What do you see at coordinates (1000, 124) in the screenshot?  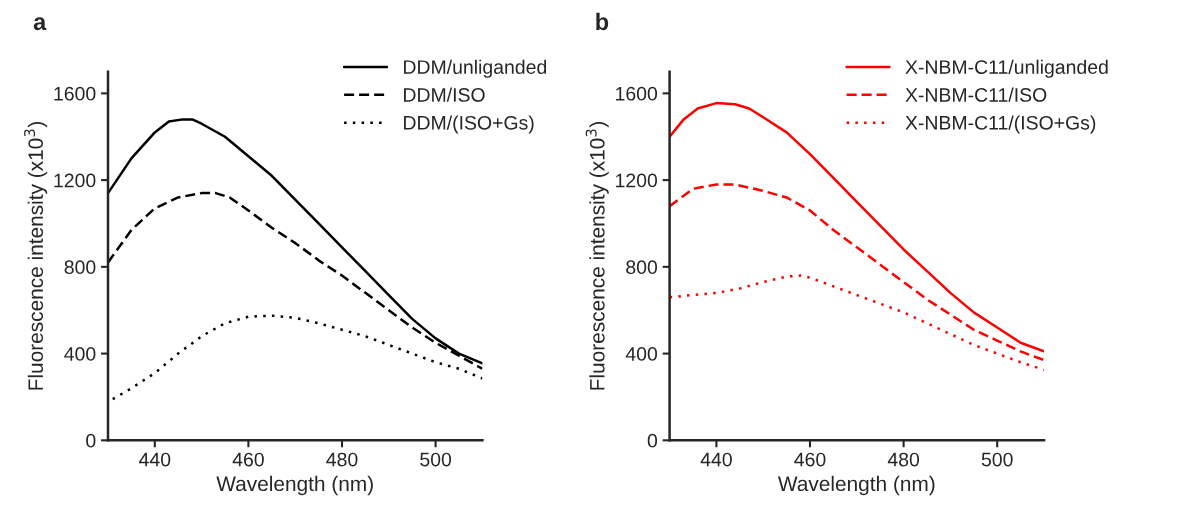 I see `legend-label: X-NBM-C11/(ISO+Gs)` at bounding box center [1000, 124].